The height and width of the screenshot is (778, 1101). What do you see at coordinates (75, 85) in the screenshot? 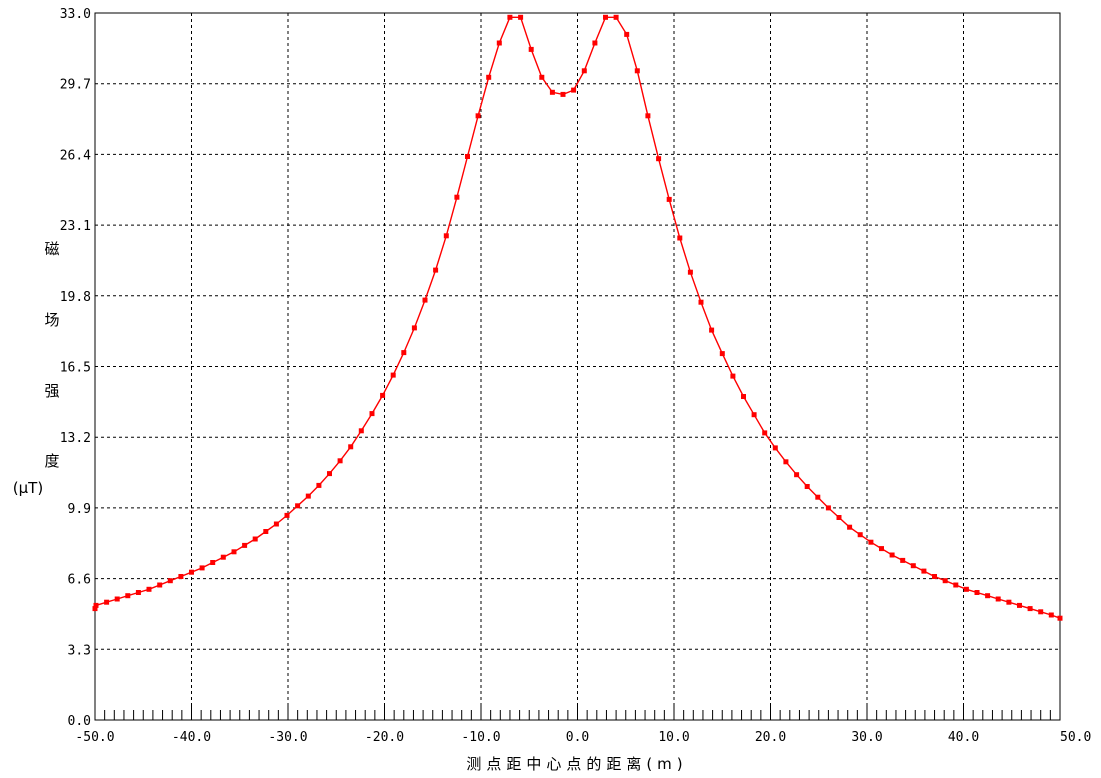
I see `y-tick-label: 29.7` at bounding box center [75, 85].